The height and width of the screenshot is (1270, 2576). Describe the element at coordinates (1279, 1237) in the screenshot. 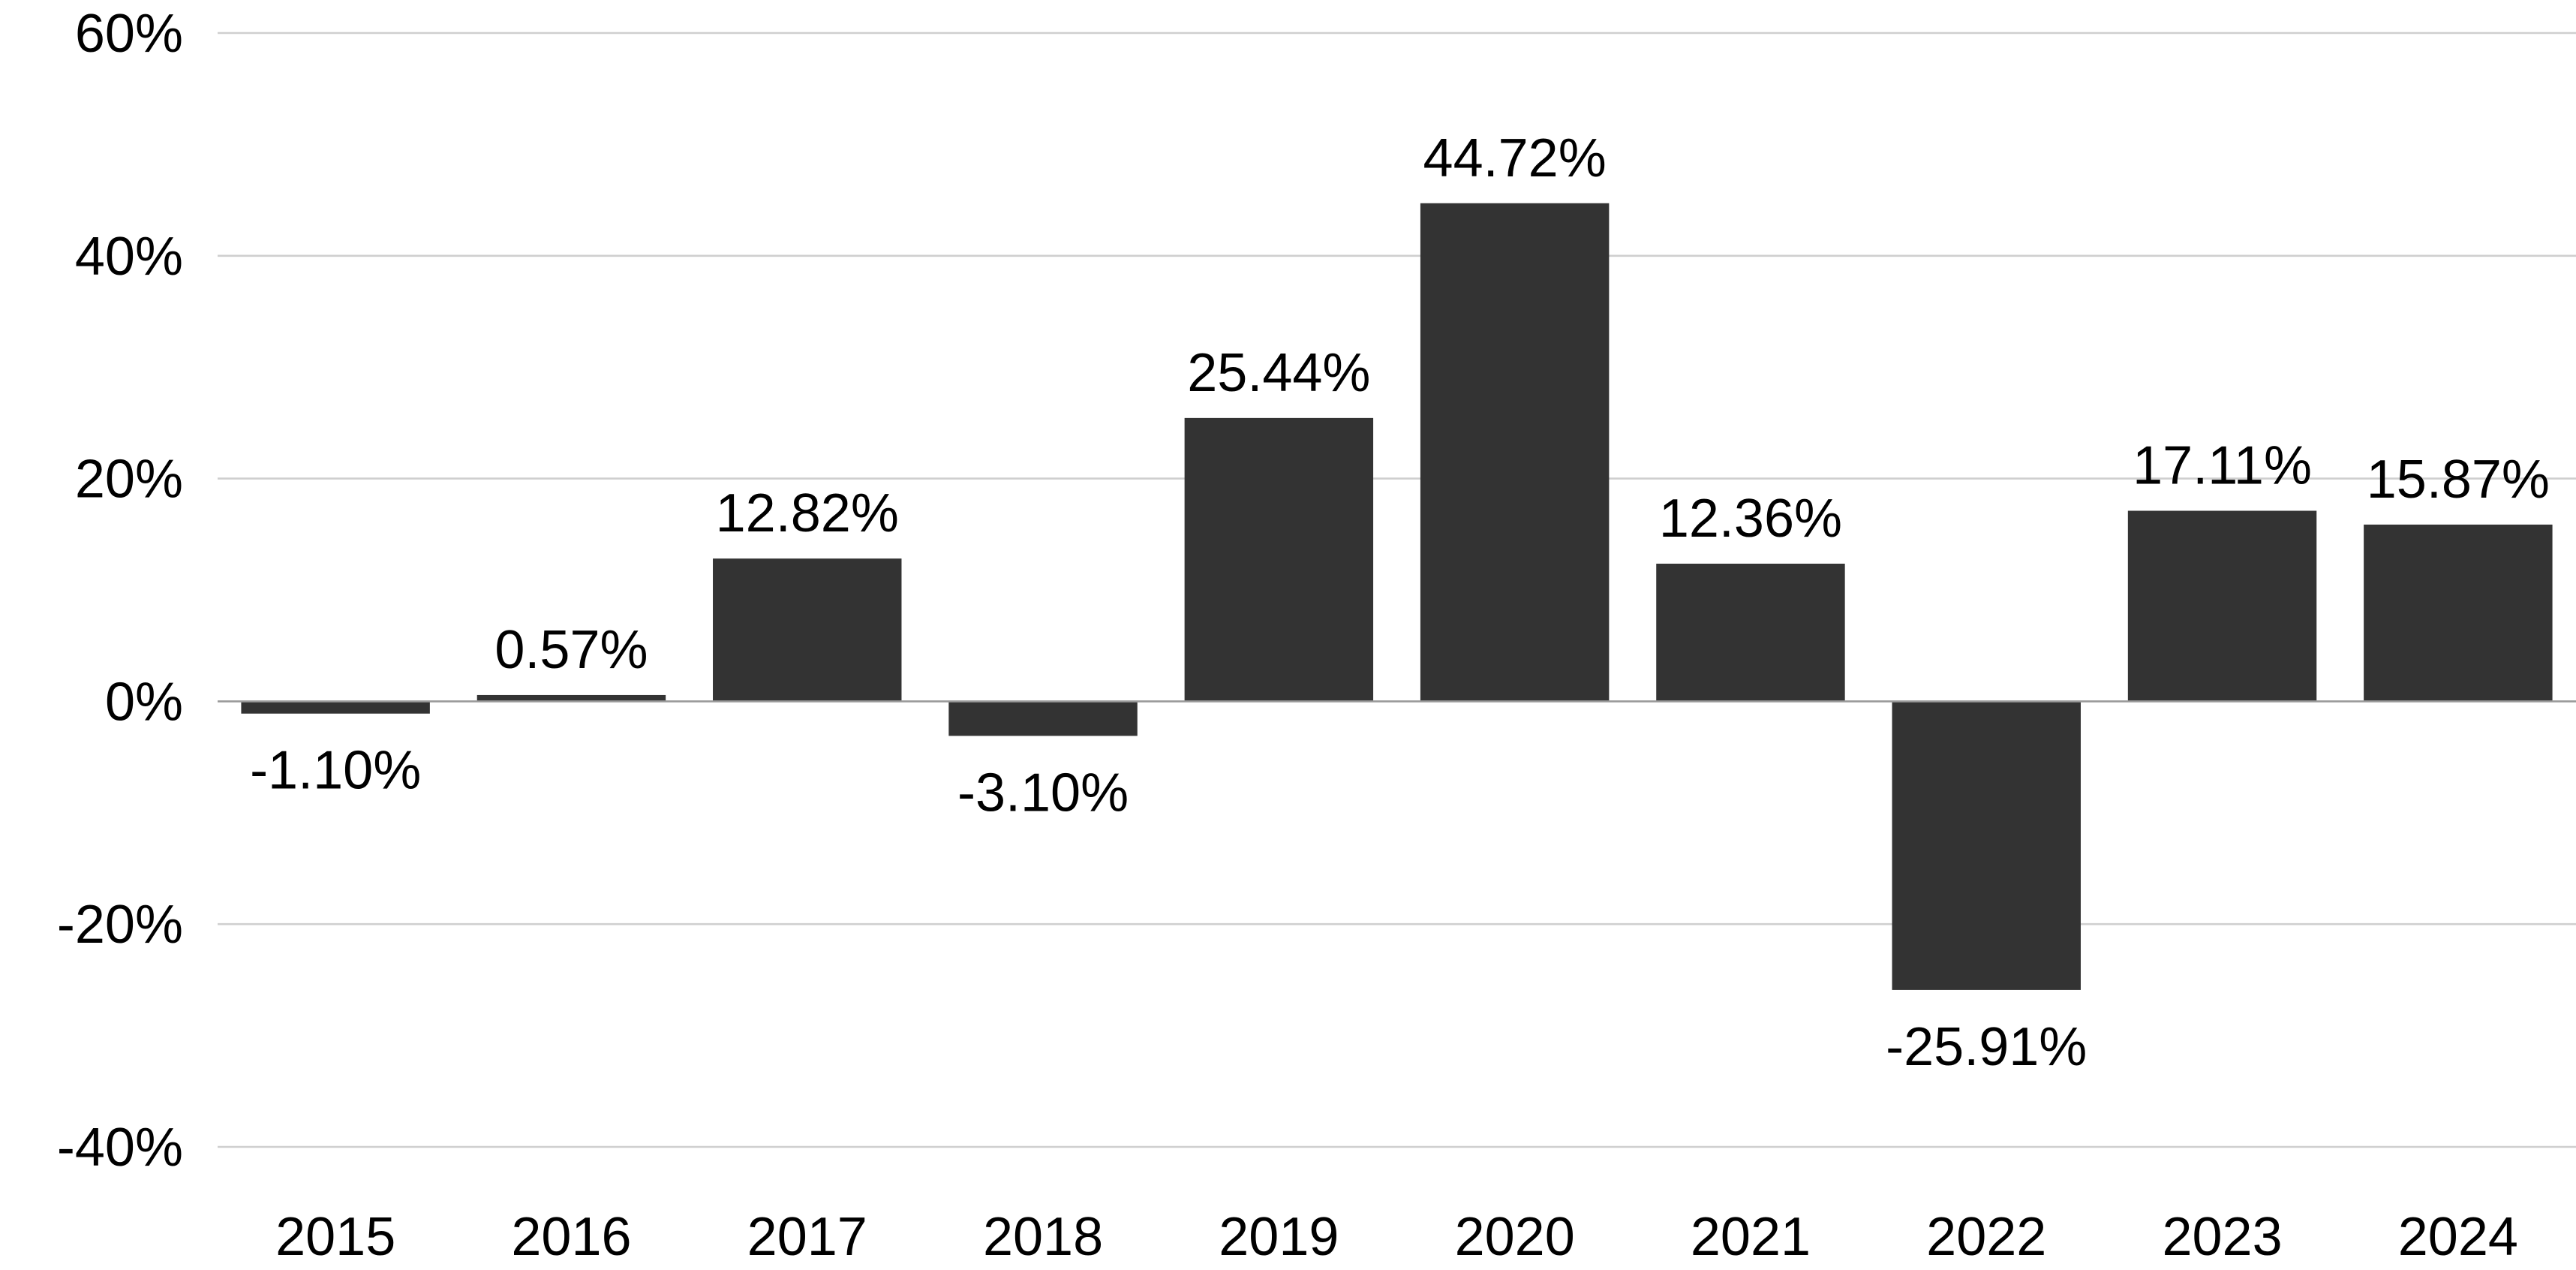

I see `x-tick-label: 2019` at that location.